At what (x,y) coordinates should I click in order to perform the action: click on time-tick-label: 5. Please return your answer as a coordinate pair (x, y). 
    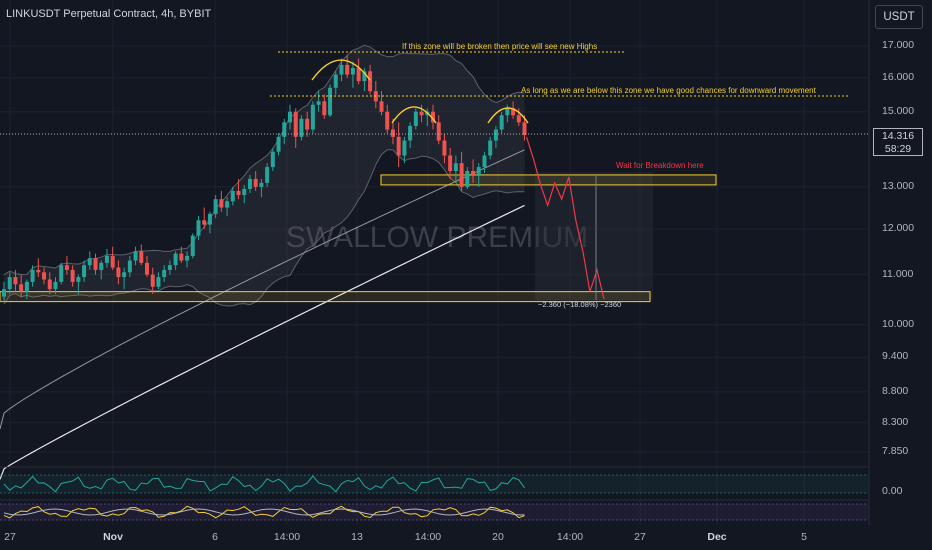
    Looking at the image, I should click on (804, 537).